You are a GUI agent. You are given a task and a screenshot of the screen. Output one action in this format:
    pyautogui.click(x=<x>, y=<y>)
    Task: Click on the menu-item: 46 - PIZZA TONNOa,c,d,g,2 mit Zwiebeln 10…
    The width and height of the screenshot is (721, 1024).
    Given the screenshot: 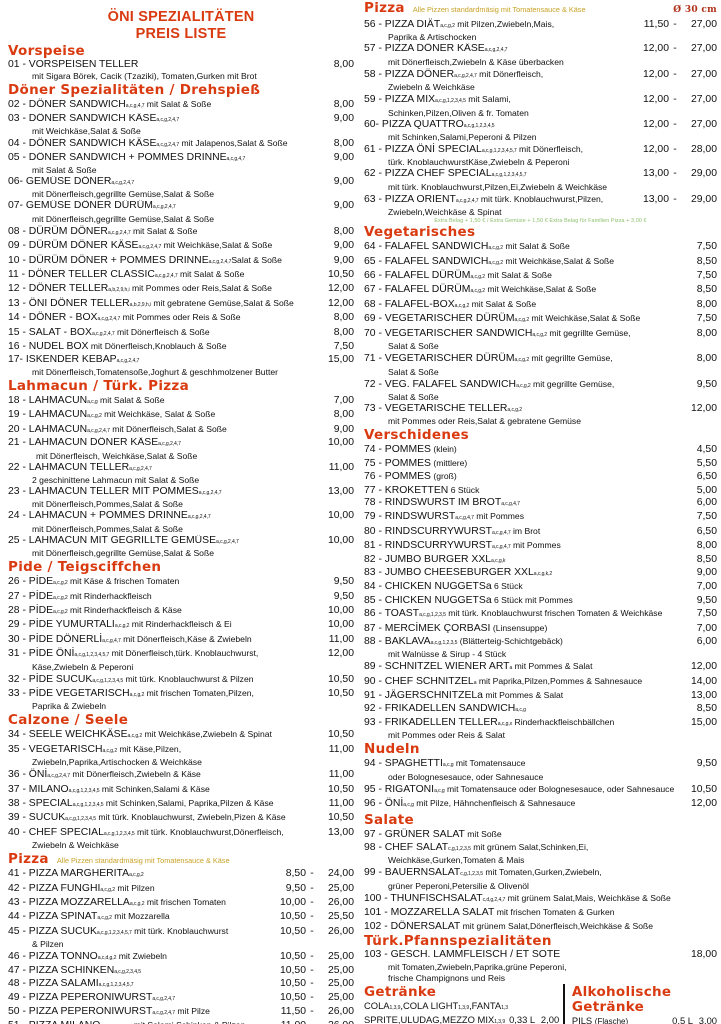 What is the action you would take?
    pyautogui.click(x=181, y=957)
    